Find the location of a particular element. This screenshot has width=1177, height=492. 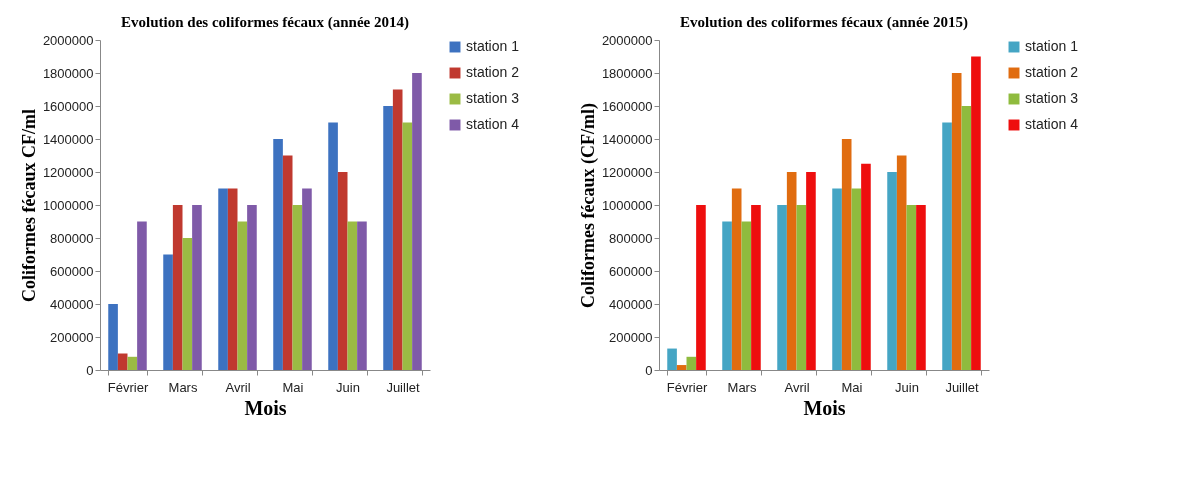

chart-title: Evolution des coliformes fécaux (année 2014) is located at coordinates (265, 22).